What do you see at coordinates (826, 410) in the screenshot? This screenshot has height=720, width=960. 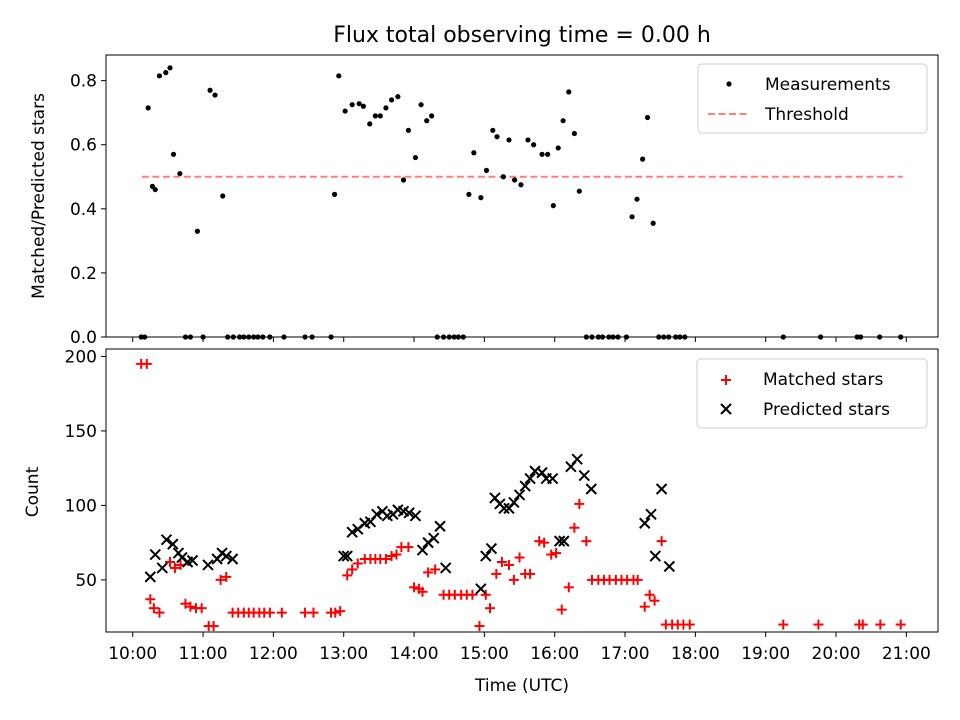 I see `legend-predicted-label: Predicted stars` at bounding box center [826, 410].